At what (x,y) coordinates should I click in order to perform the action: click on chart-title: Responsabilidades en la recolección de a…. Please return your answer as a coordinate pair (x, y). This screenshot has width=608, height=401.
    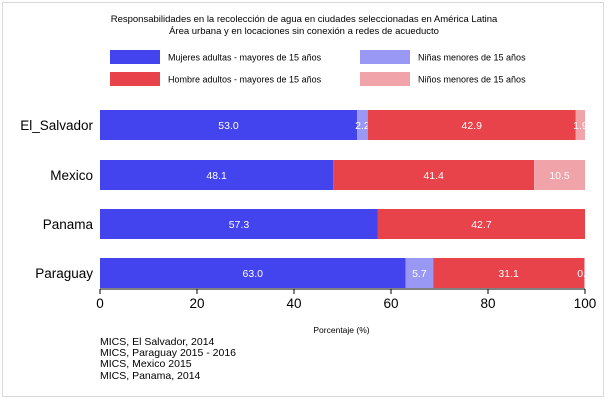
    Looking at the image, I should click on (304, 19).